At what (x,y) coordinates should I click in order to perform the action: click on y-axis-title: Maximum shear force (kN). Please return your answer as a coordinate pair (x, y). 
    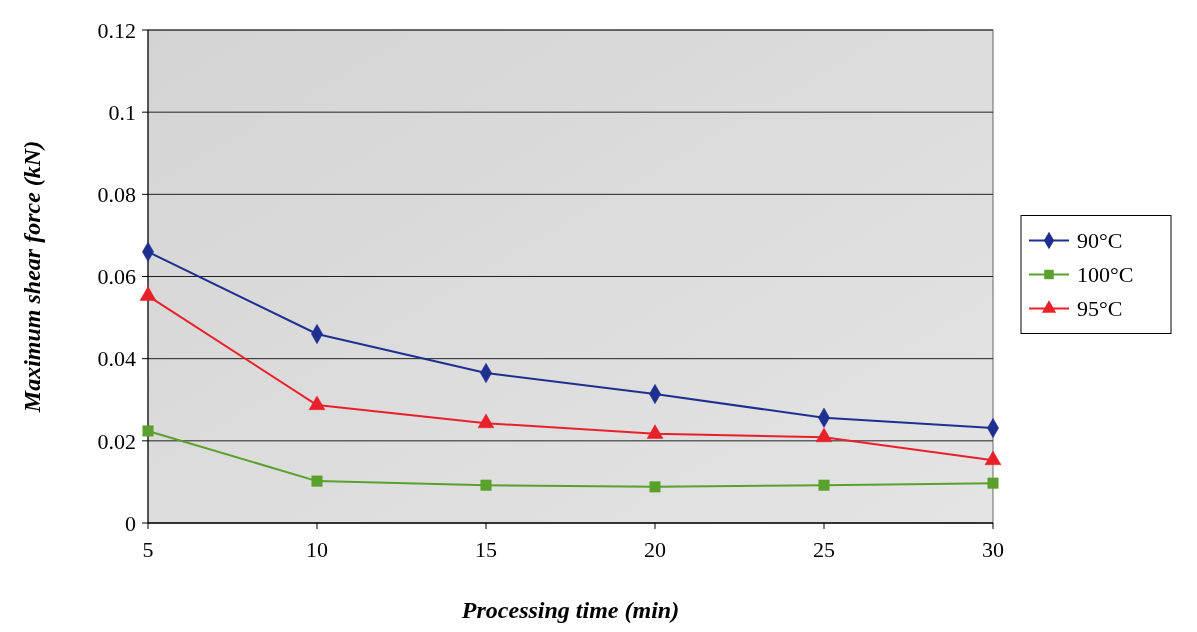
    Looking at the image, I should click on (32, 277).